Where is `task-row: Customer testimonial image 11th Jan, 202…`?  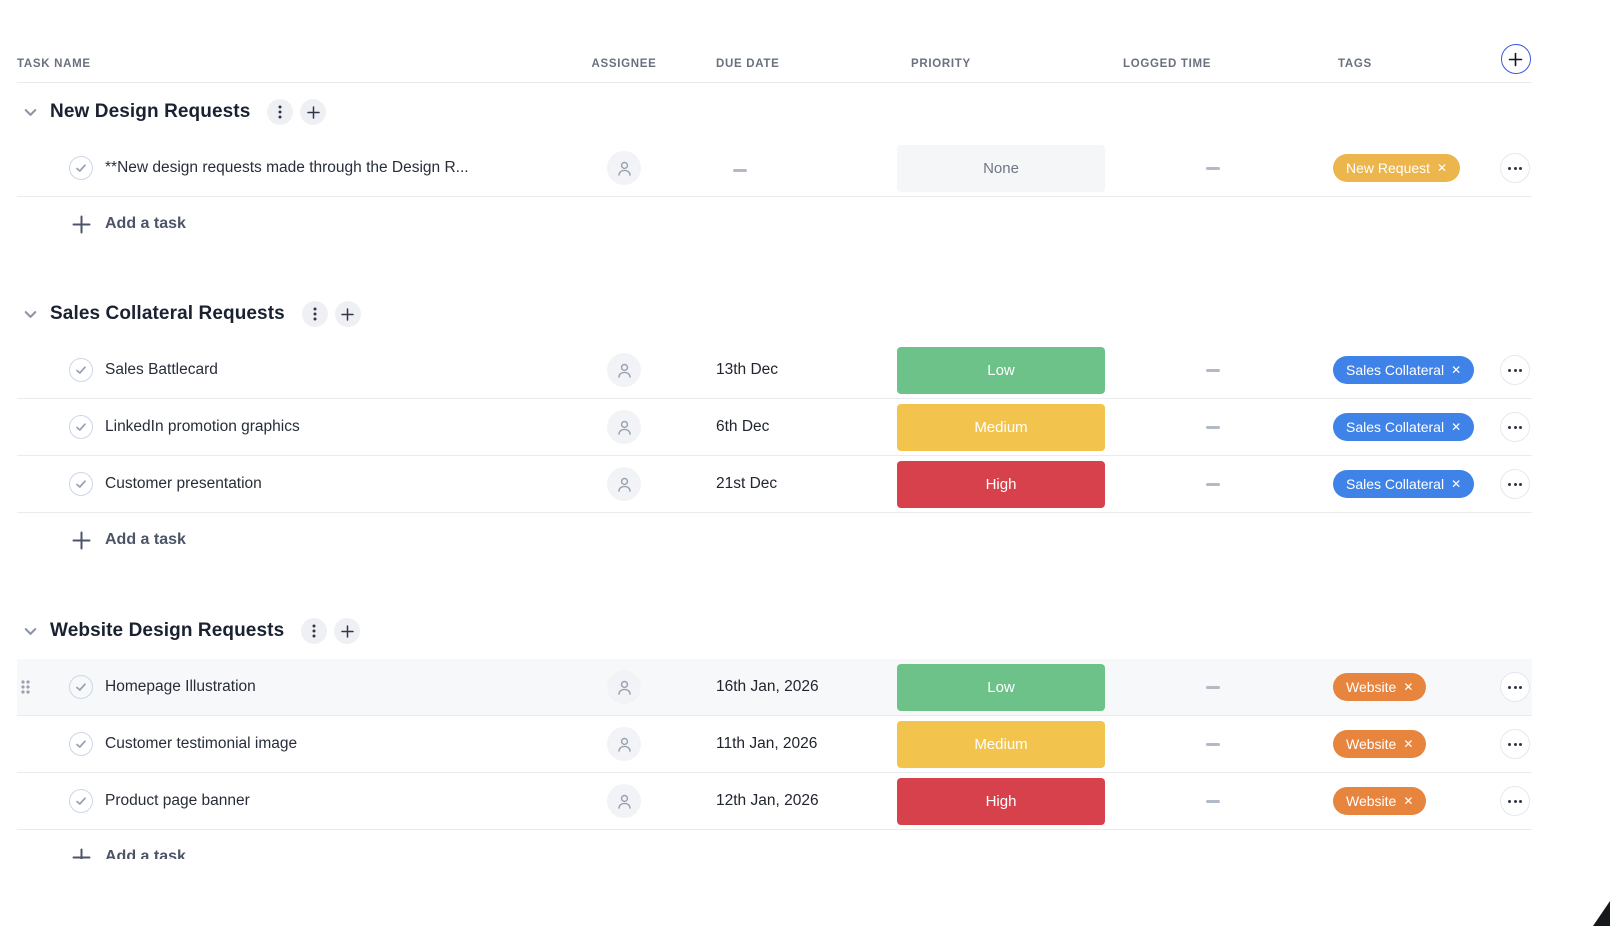 task-row: Customer testimonial image 11th Jan, 202… is located at coordinates (774, 744).